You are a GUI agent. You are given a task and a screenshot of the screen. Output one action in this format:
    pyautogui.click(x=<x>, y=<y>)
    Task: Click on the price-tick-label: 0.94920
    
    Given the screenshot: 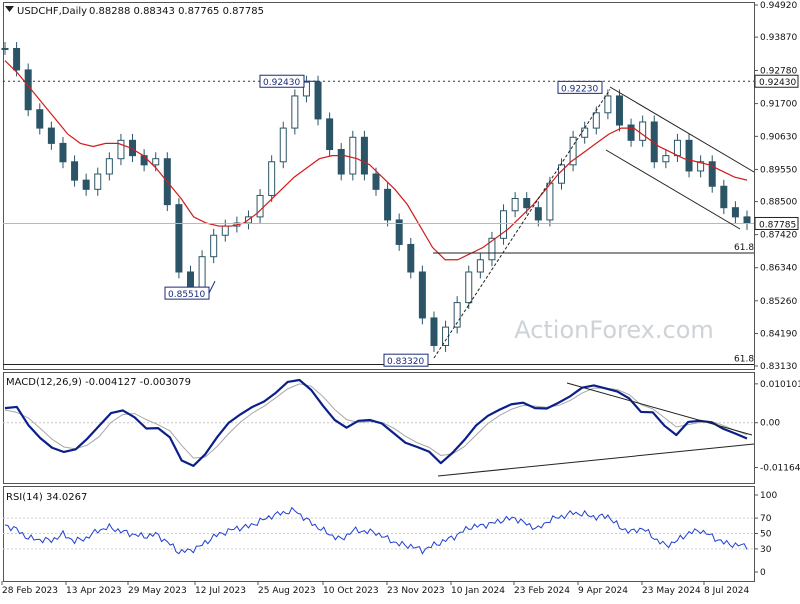 What is the action you would take?
    pyautogui.click(x=778, y=6)
    